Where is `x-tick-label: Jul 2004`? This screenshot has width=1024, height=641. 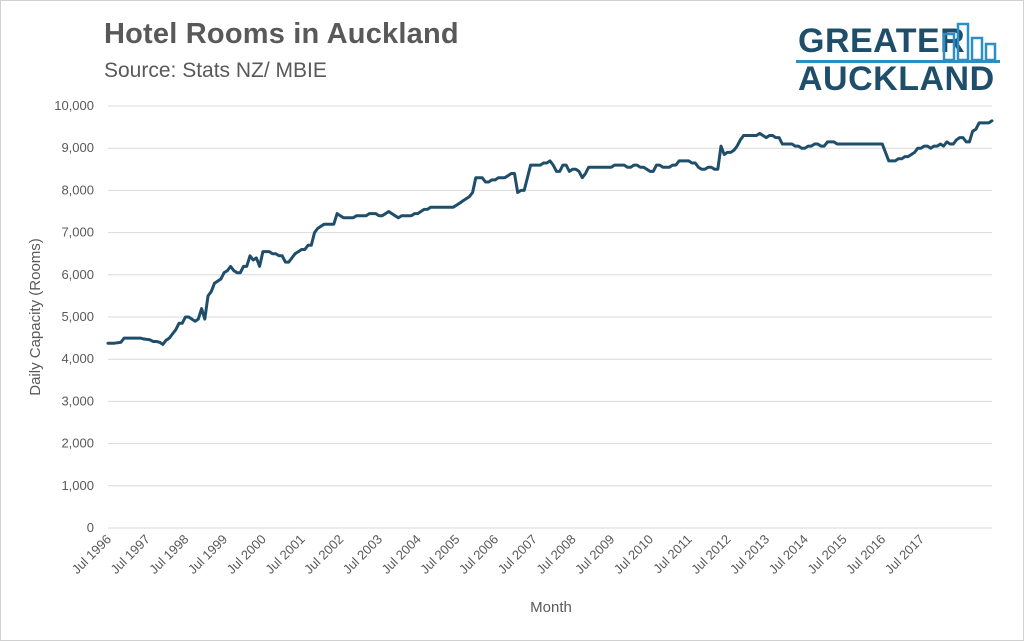
x-tick-label: Jul 2004 is located at coordinates (400, 554).